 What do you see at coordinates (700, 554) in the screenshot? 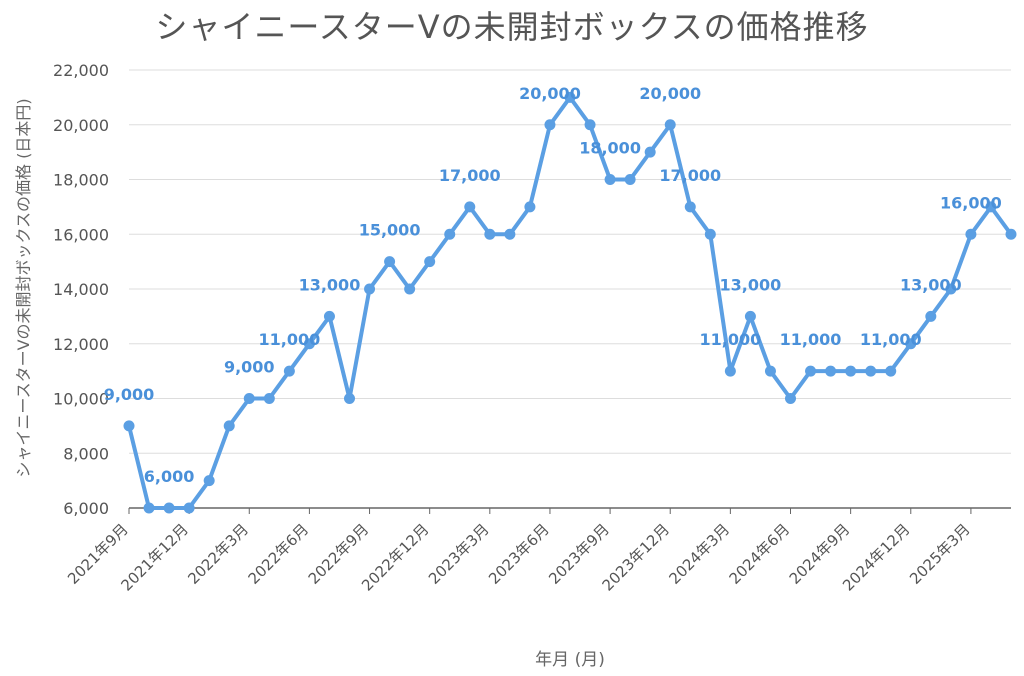
I see `x-tick-label: 2024年3月` at bounding box center [700, 554].